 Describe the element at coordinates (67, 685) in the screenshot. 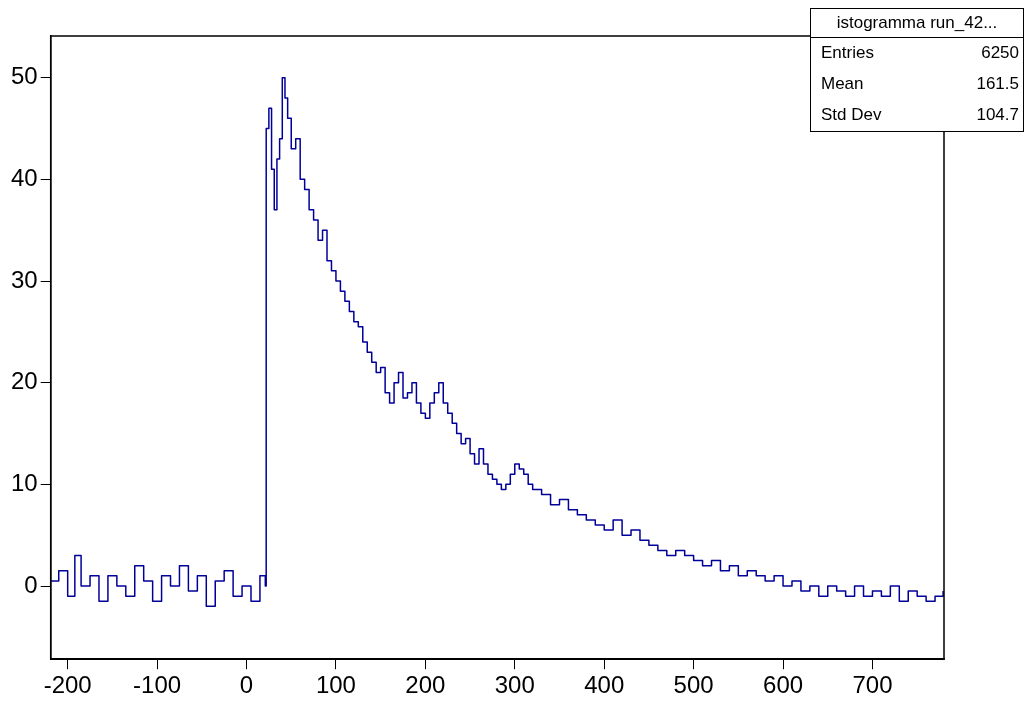

I see `x-tick-label: -200` at that location.